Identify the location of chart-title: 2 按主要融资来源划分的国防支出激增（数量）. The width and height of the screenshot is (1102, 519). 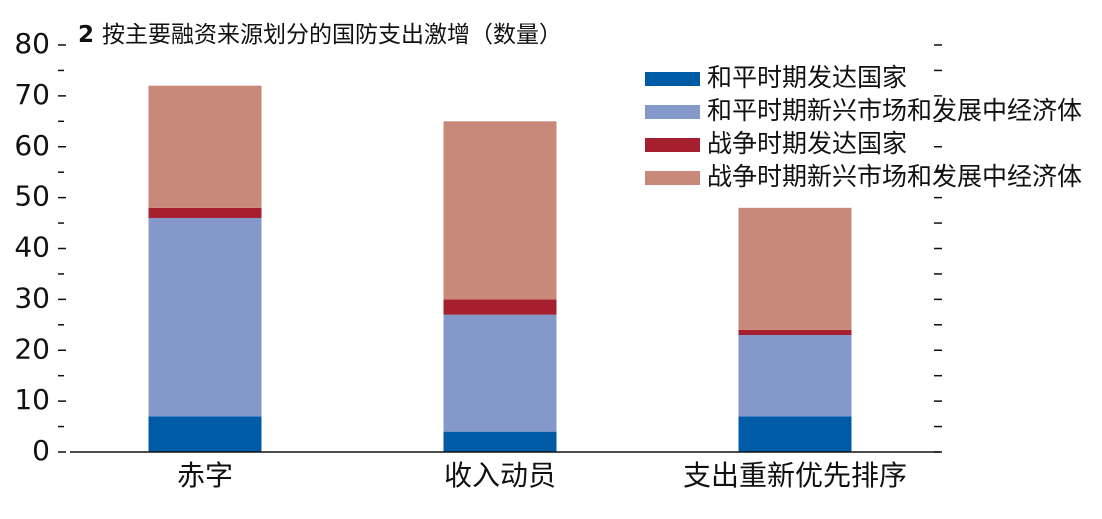
(320, 35).